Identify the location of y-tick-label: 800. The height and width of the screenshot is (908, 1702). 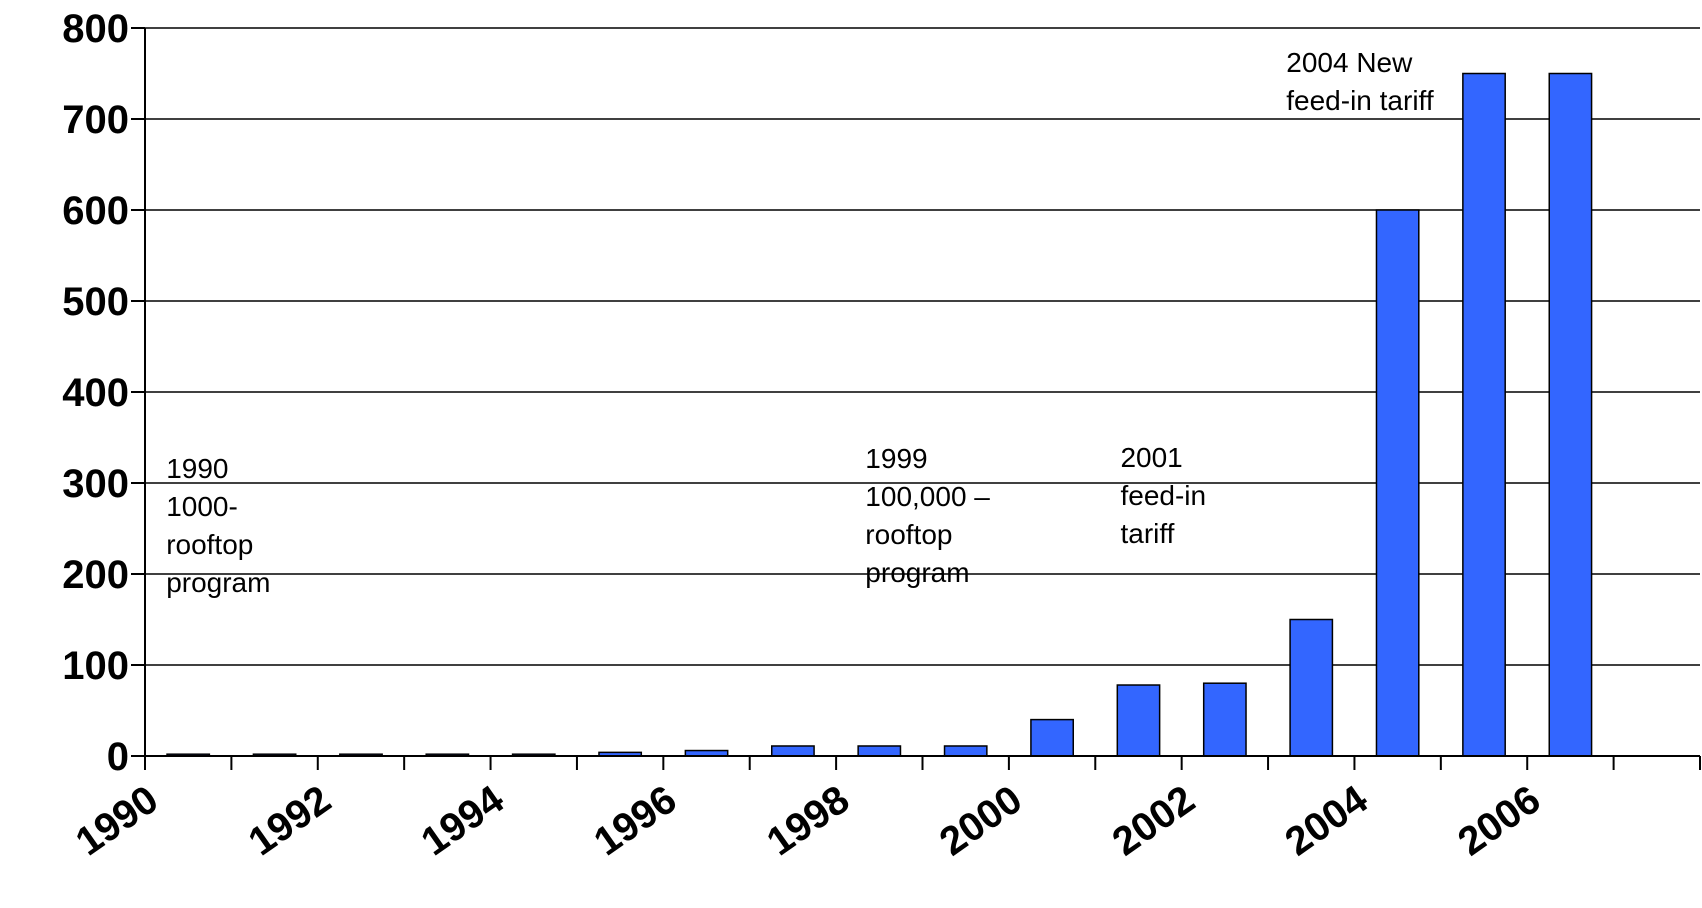
(95, 29).